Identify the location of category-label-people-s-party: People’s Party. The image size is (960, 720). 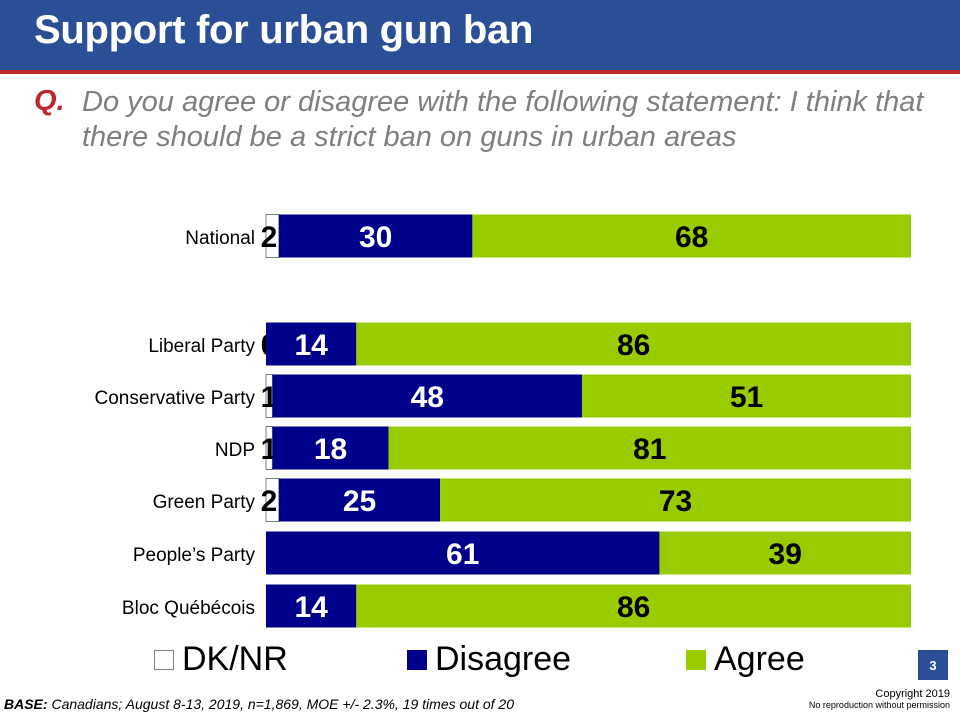
(194, 555).